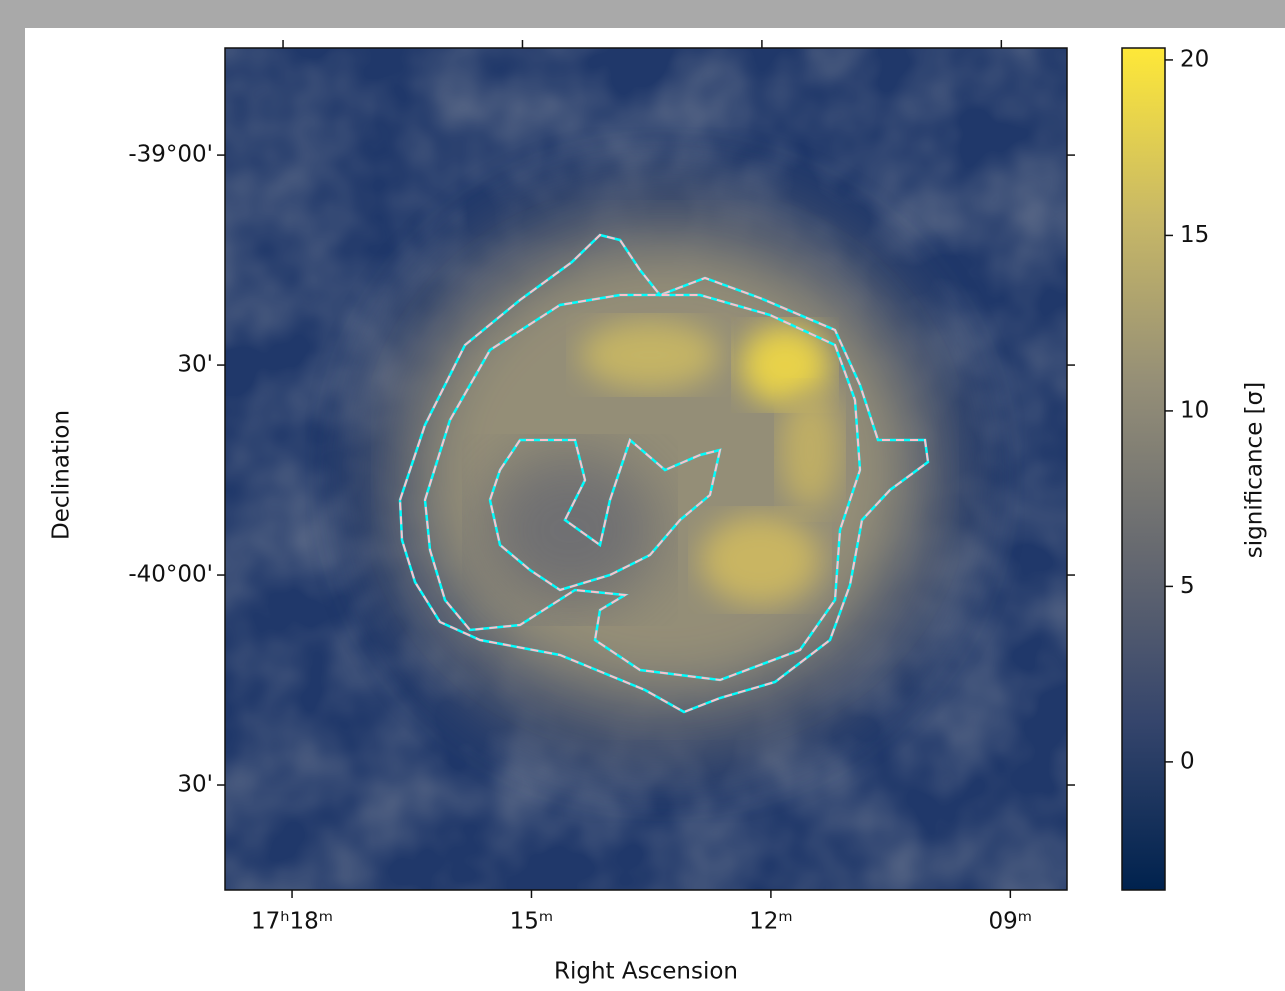  I want to click on x-tick-label: 15ᵐ, so click(532, 922).